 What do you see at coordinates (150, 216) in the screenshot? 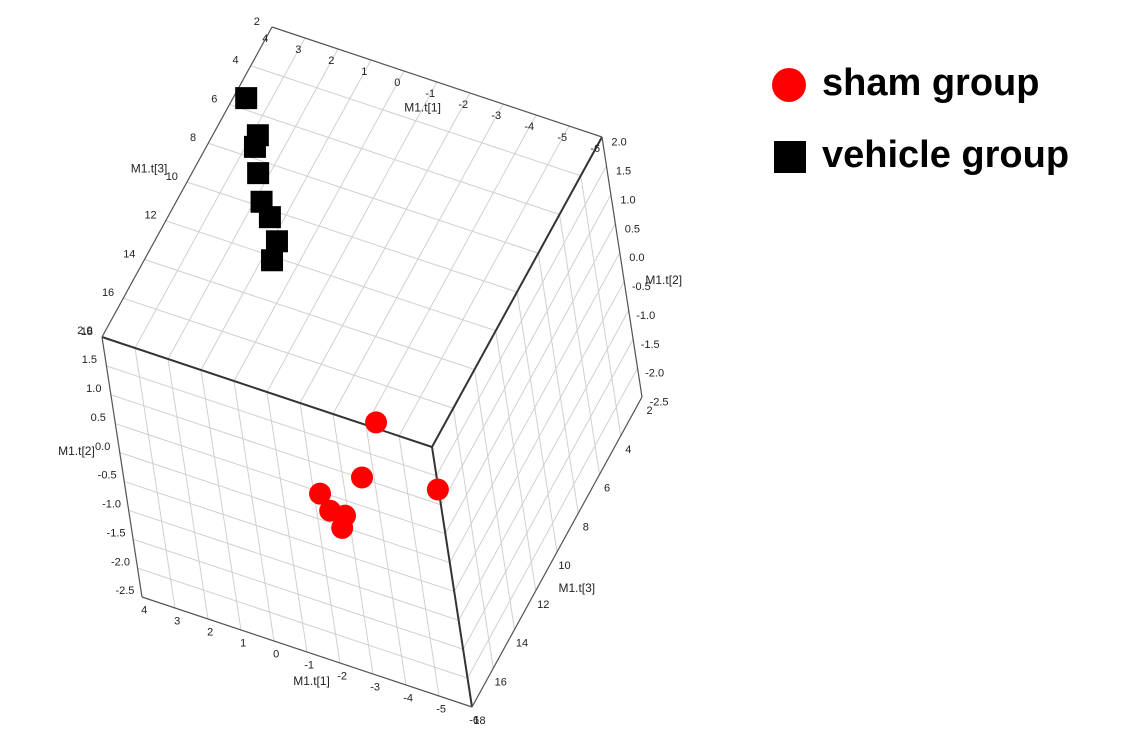
I see `tick-label: 12` at bounding box center [150, 216].